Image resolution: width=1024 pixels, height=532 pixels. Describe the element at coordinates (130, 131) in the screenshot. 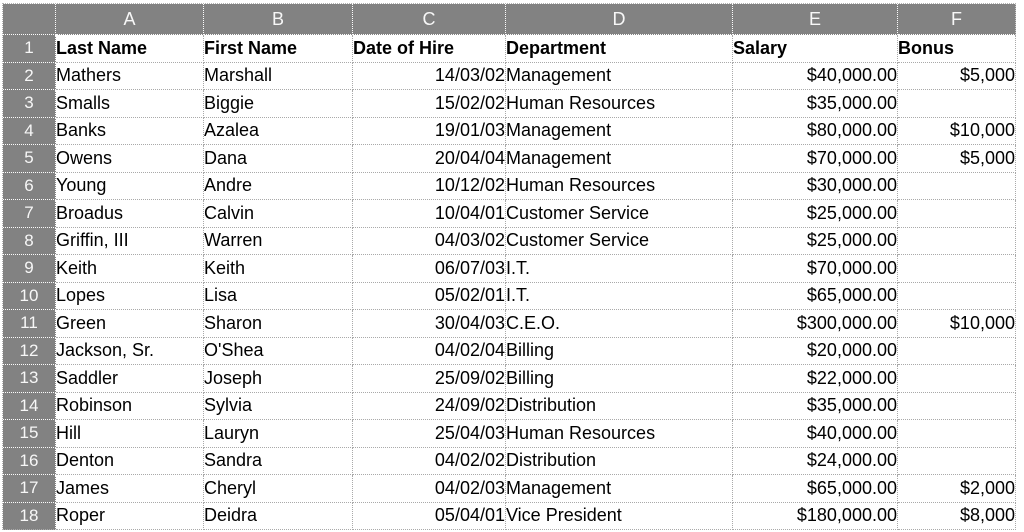

I see `cell-last-name: Banks` at that location.